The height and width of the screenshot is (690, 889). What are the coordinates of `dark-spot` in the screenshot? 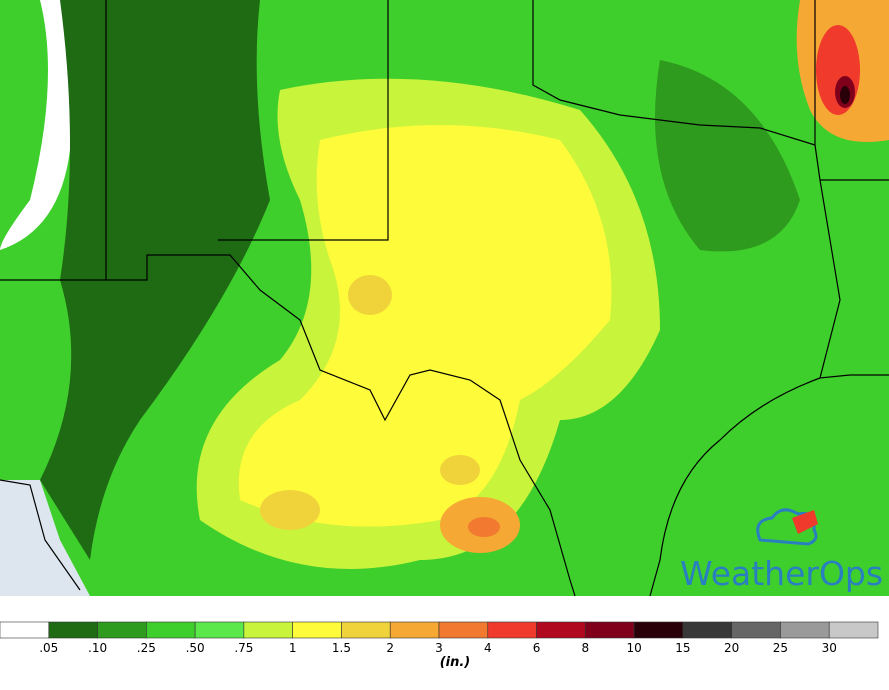 It's located at (845, 95).